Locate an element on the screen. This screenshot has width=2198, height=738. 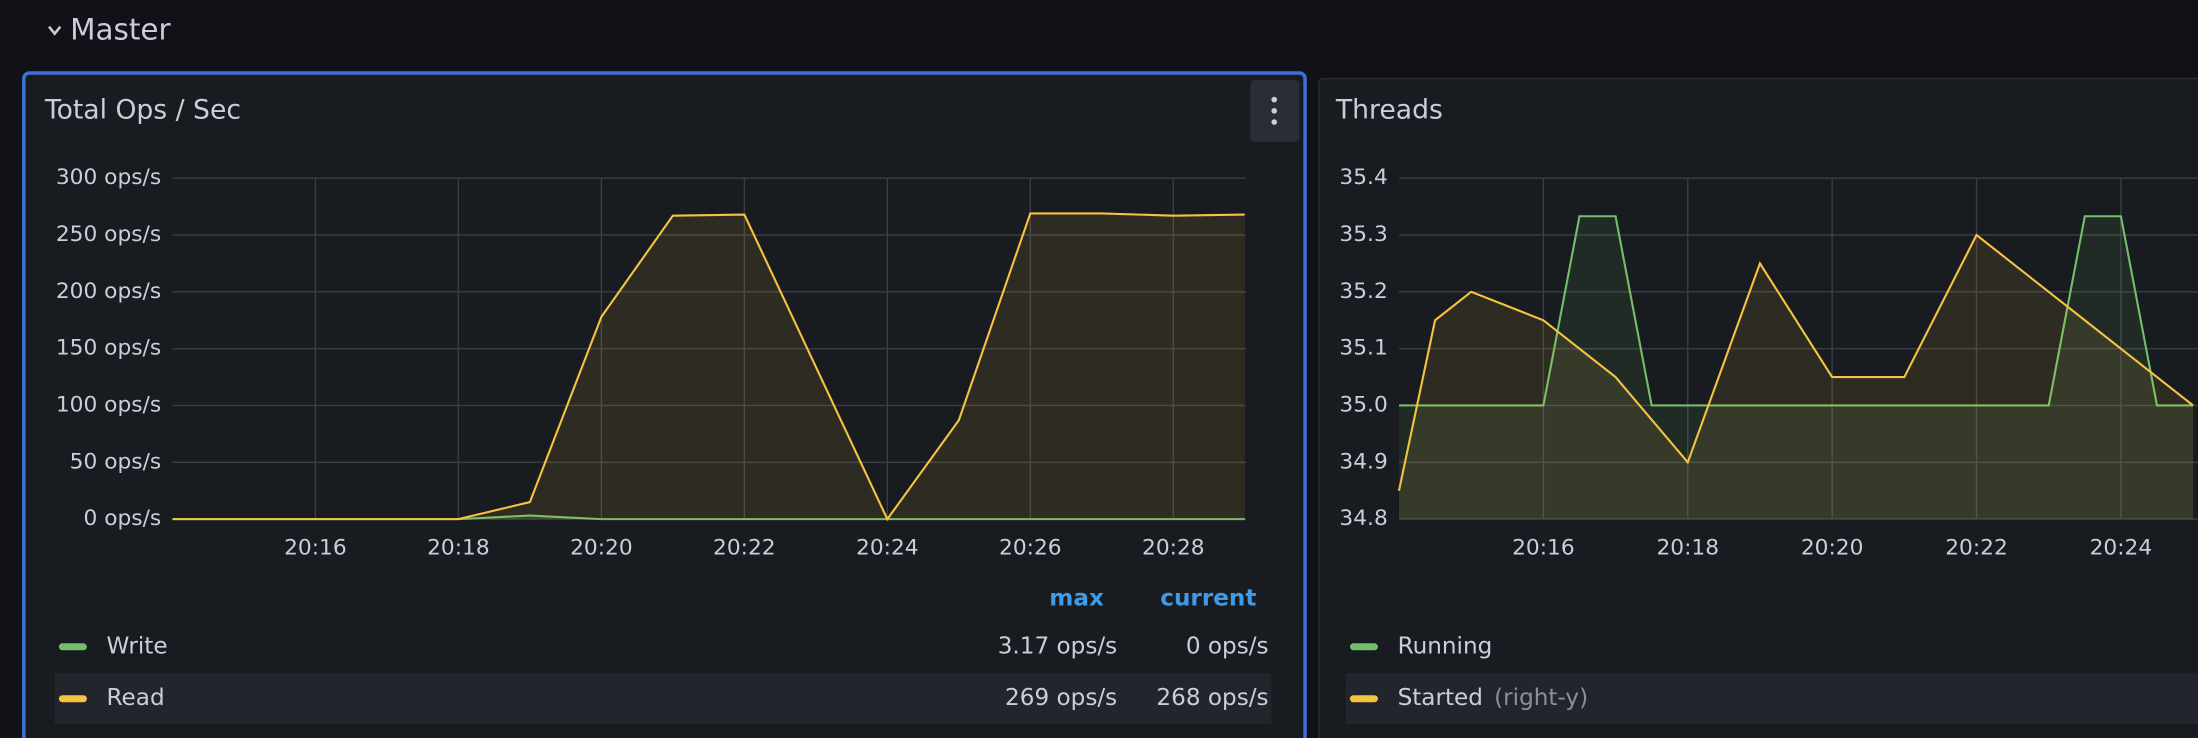
legend-stat: 3.17 ops/s is located at coordinates (1058, 646).